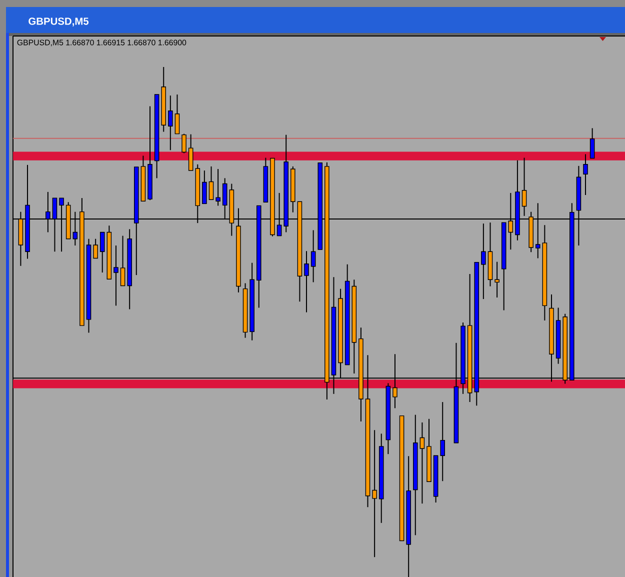  Describe the element at coordinates (58, 22) in the screenshot. I see `chart-title: GBPUSD,M5` at that location.